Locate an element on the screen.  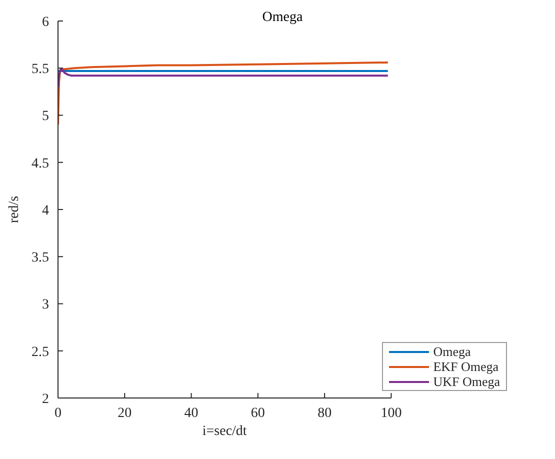
legend-label: UKF Omega is located at coordinates (466, 382).